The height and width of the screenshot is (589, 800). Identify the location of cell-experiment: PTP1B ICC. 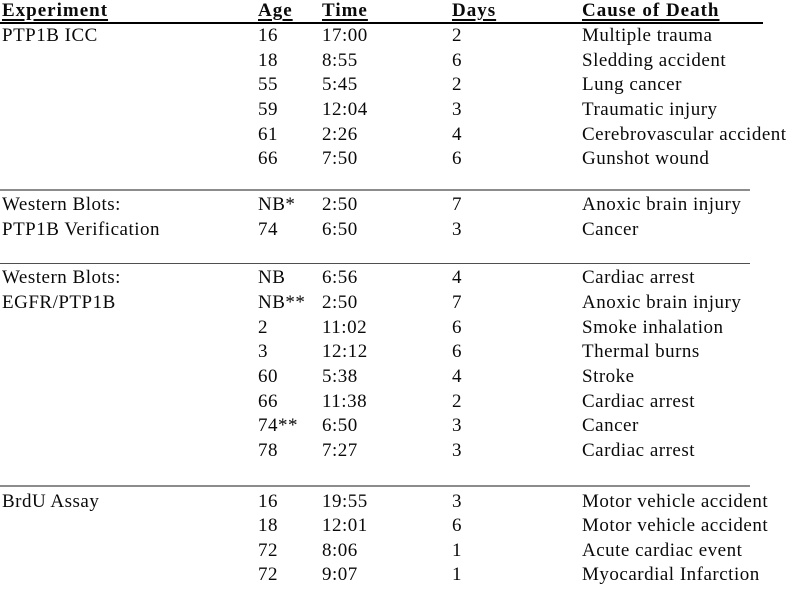
(50, 35).